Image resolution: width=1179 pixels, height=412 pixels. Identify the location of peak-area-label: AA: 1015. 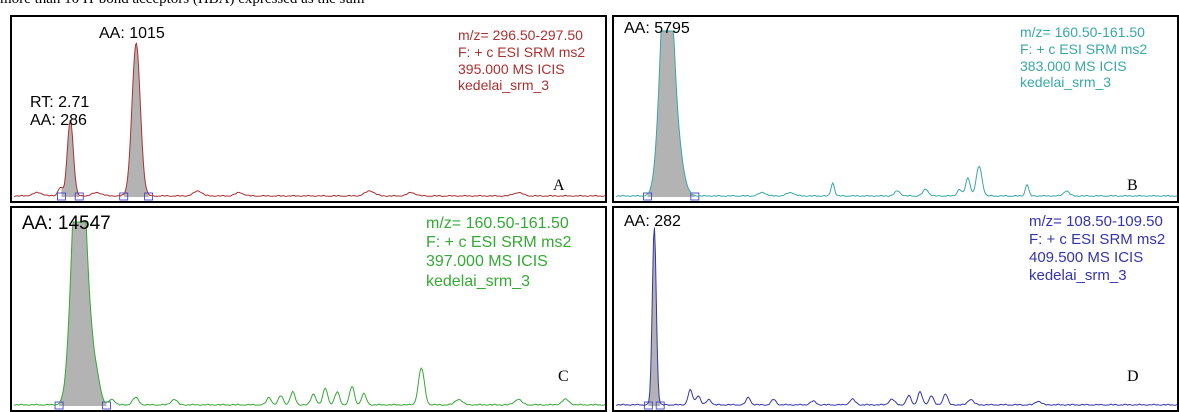
(132, 33).